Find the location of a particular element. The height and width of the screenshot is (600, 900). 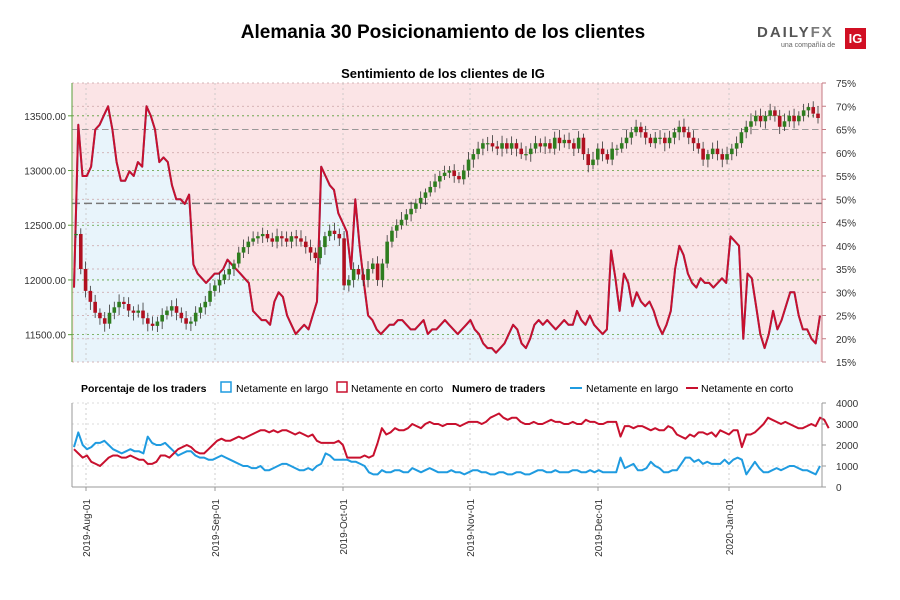

short-count-line is located at coordinates (451, 439).